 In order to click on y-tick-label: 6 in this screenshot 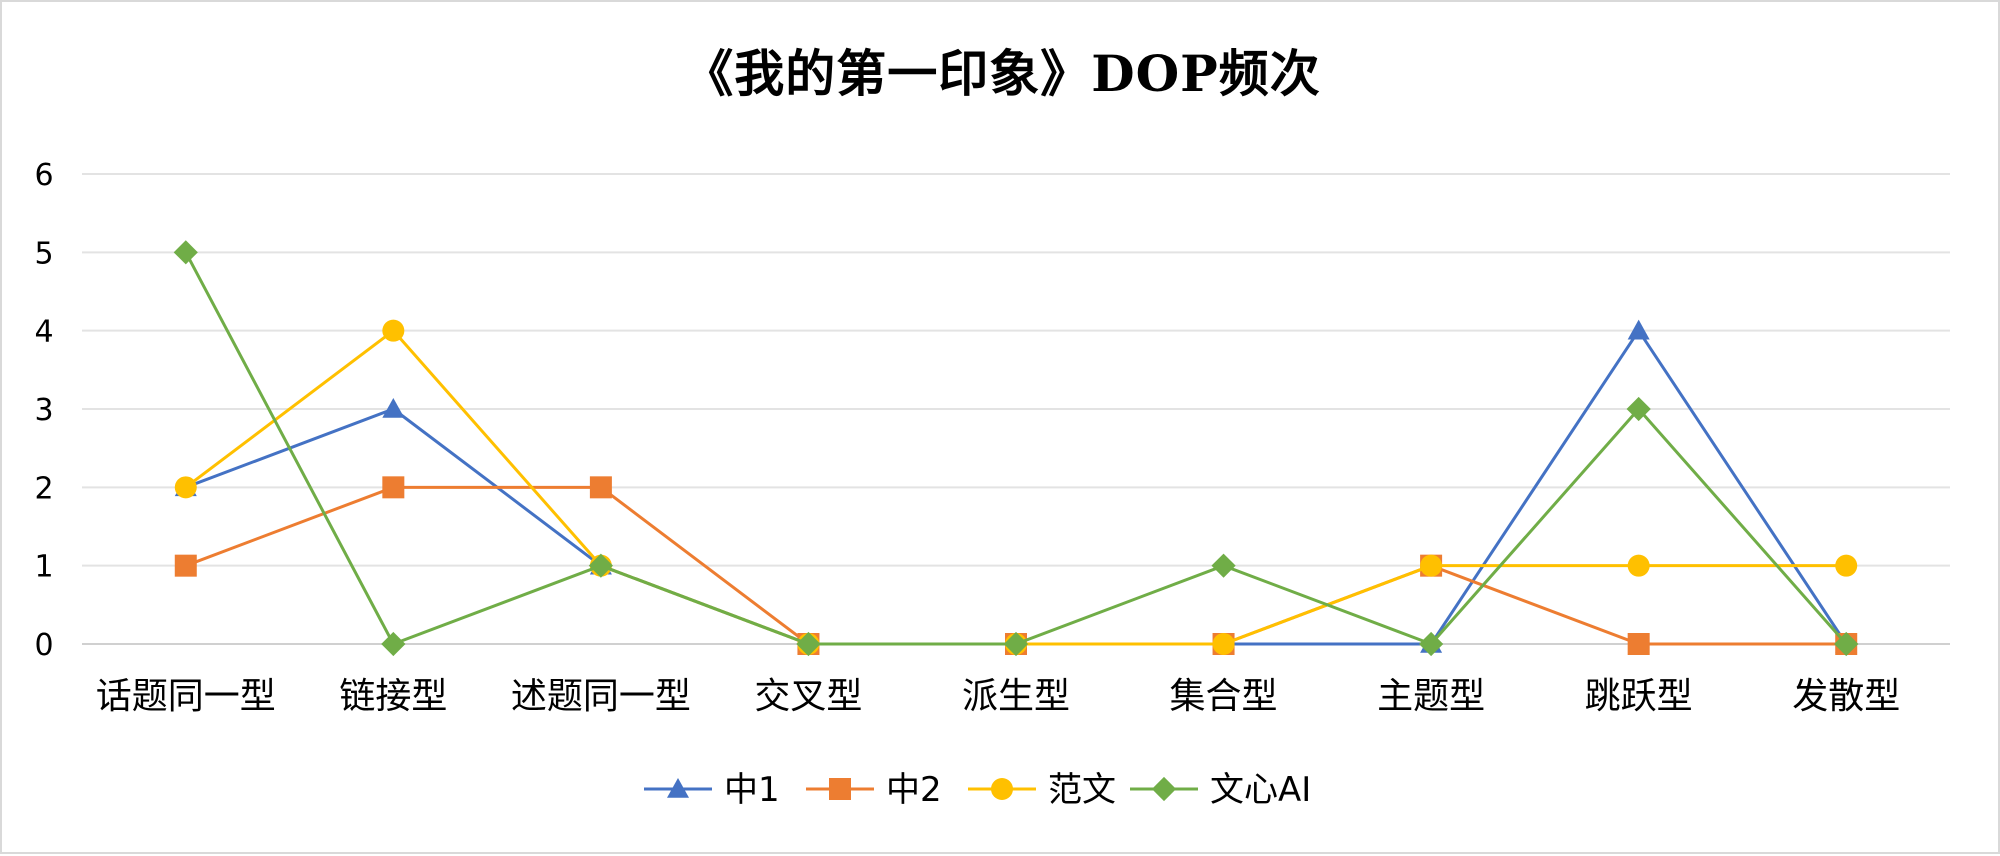, I will do `click(43, 175)`.